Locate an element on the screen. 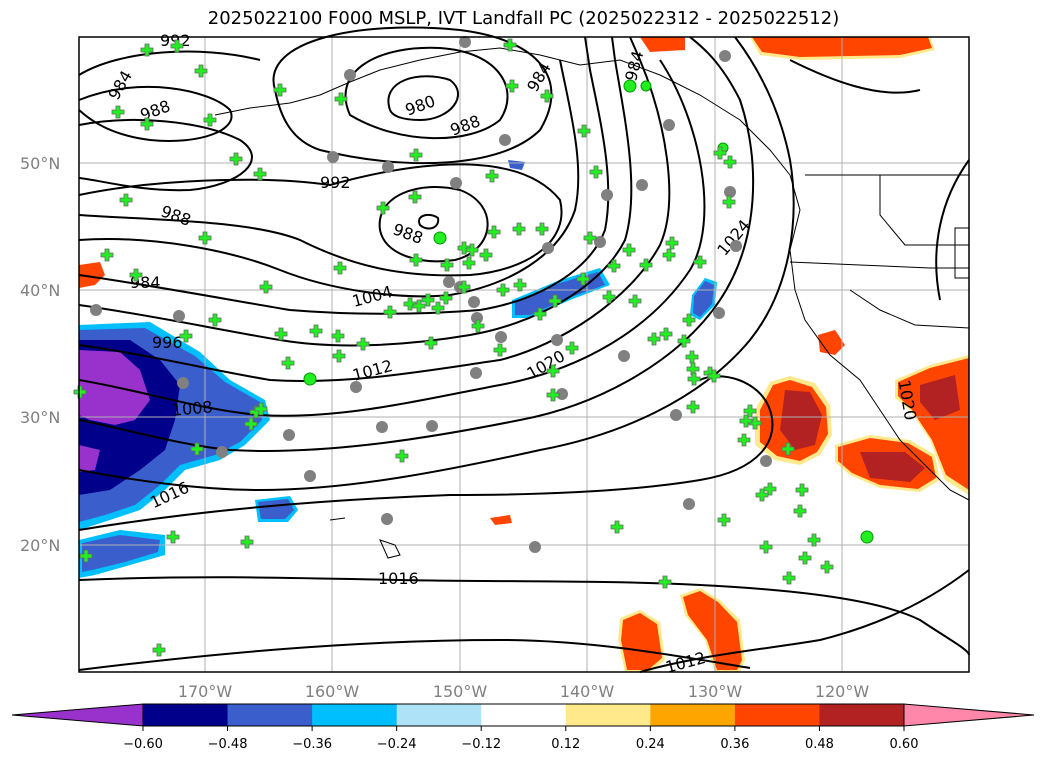  lon-label: 170°W is located at coordinates (205, 691).